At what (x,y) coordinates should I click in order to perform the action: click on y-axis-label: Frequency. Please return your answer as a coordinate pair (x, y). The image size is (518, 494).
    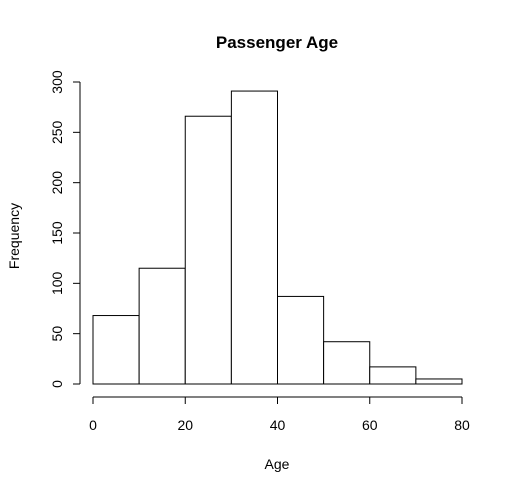
    Looking at the image, I should click on (14, 236).